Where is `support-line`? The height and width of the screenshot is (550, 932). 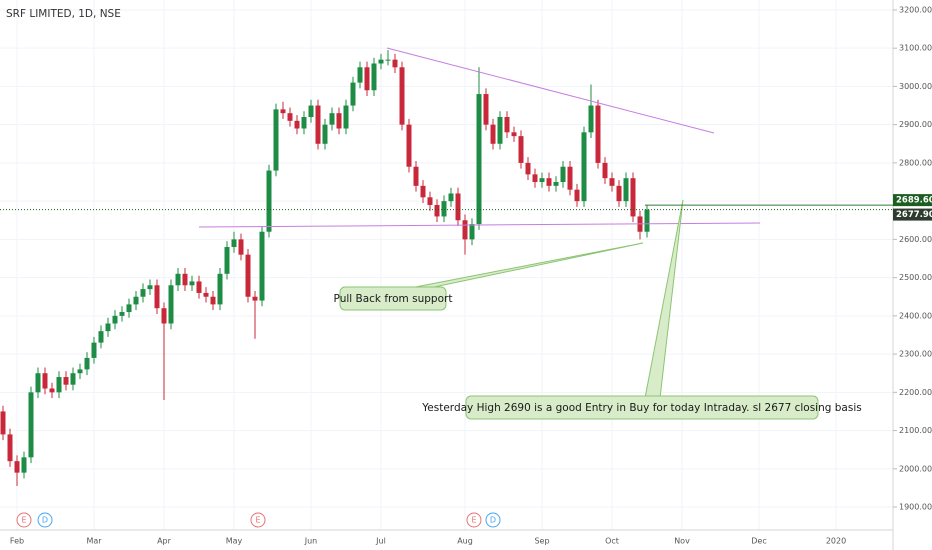 support-line is located at coordinates (479, 225).